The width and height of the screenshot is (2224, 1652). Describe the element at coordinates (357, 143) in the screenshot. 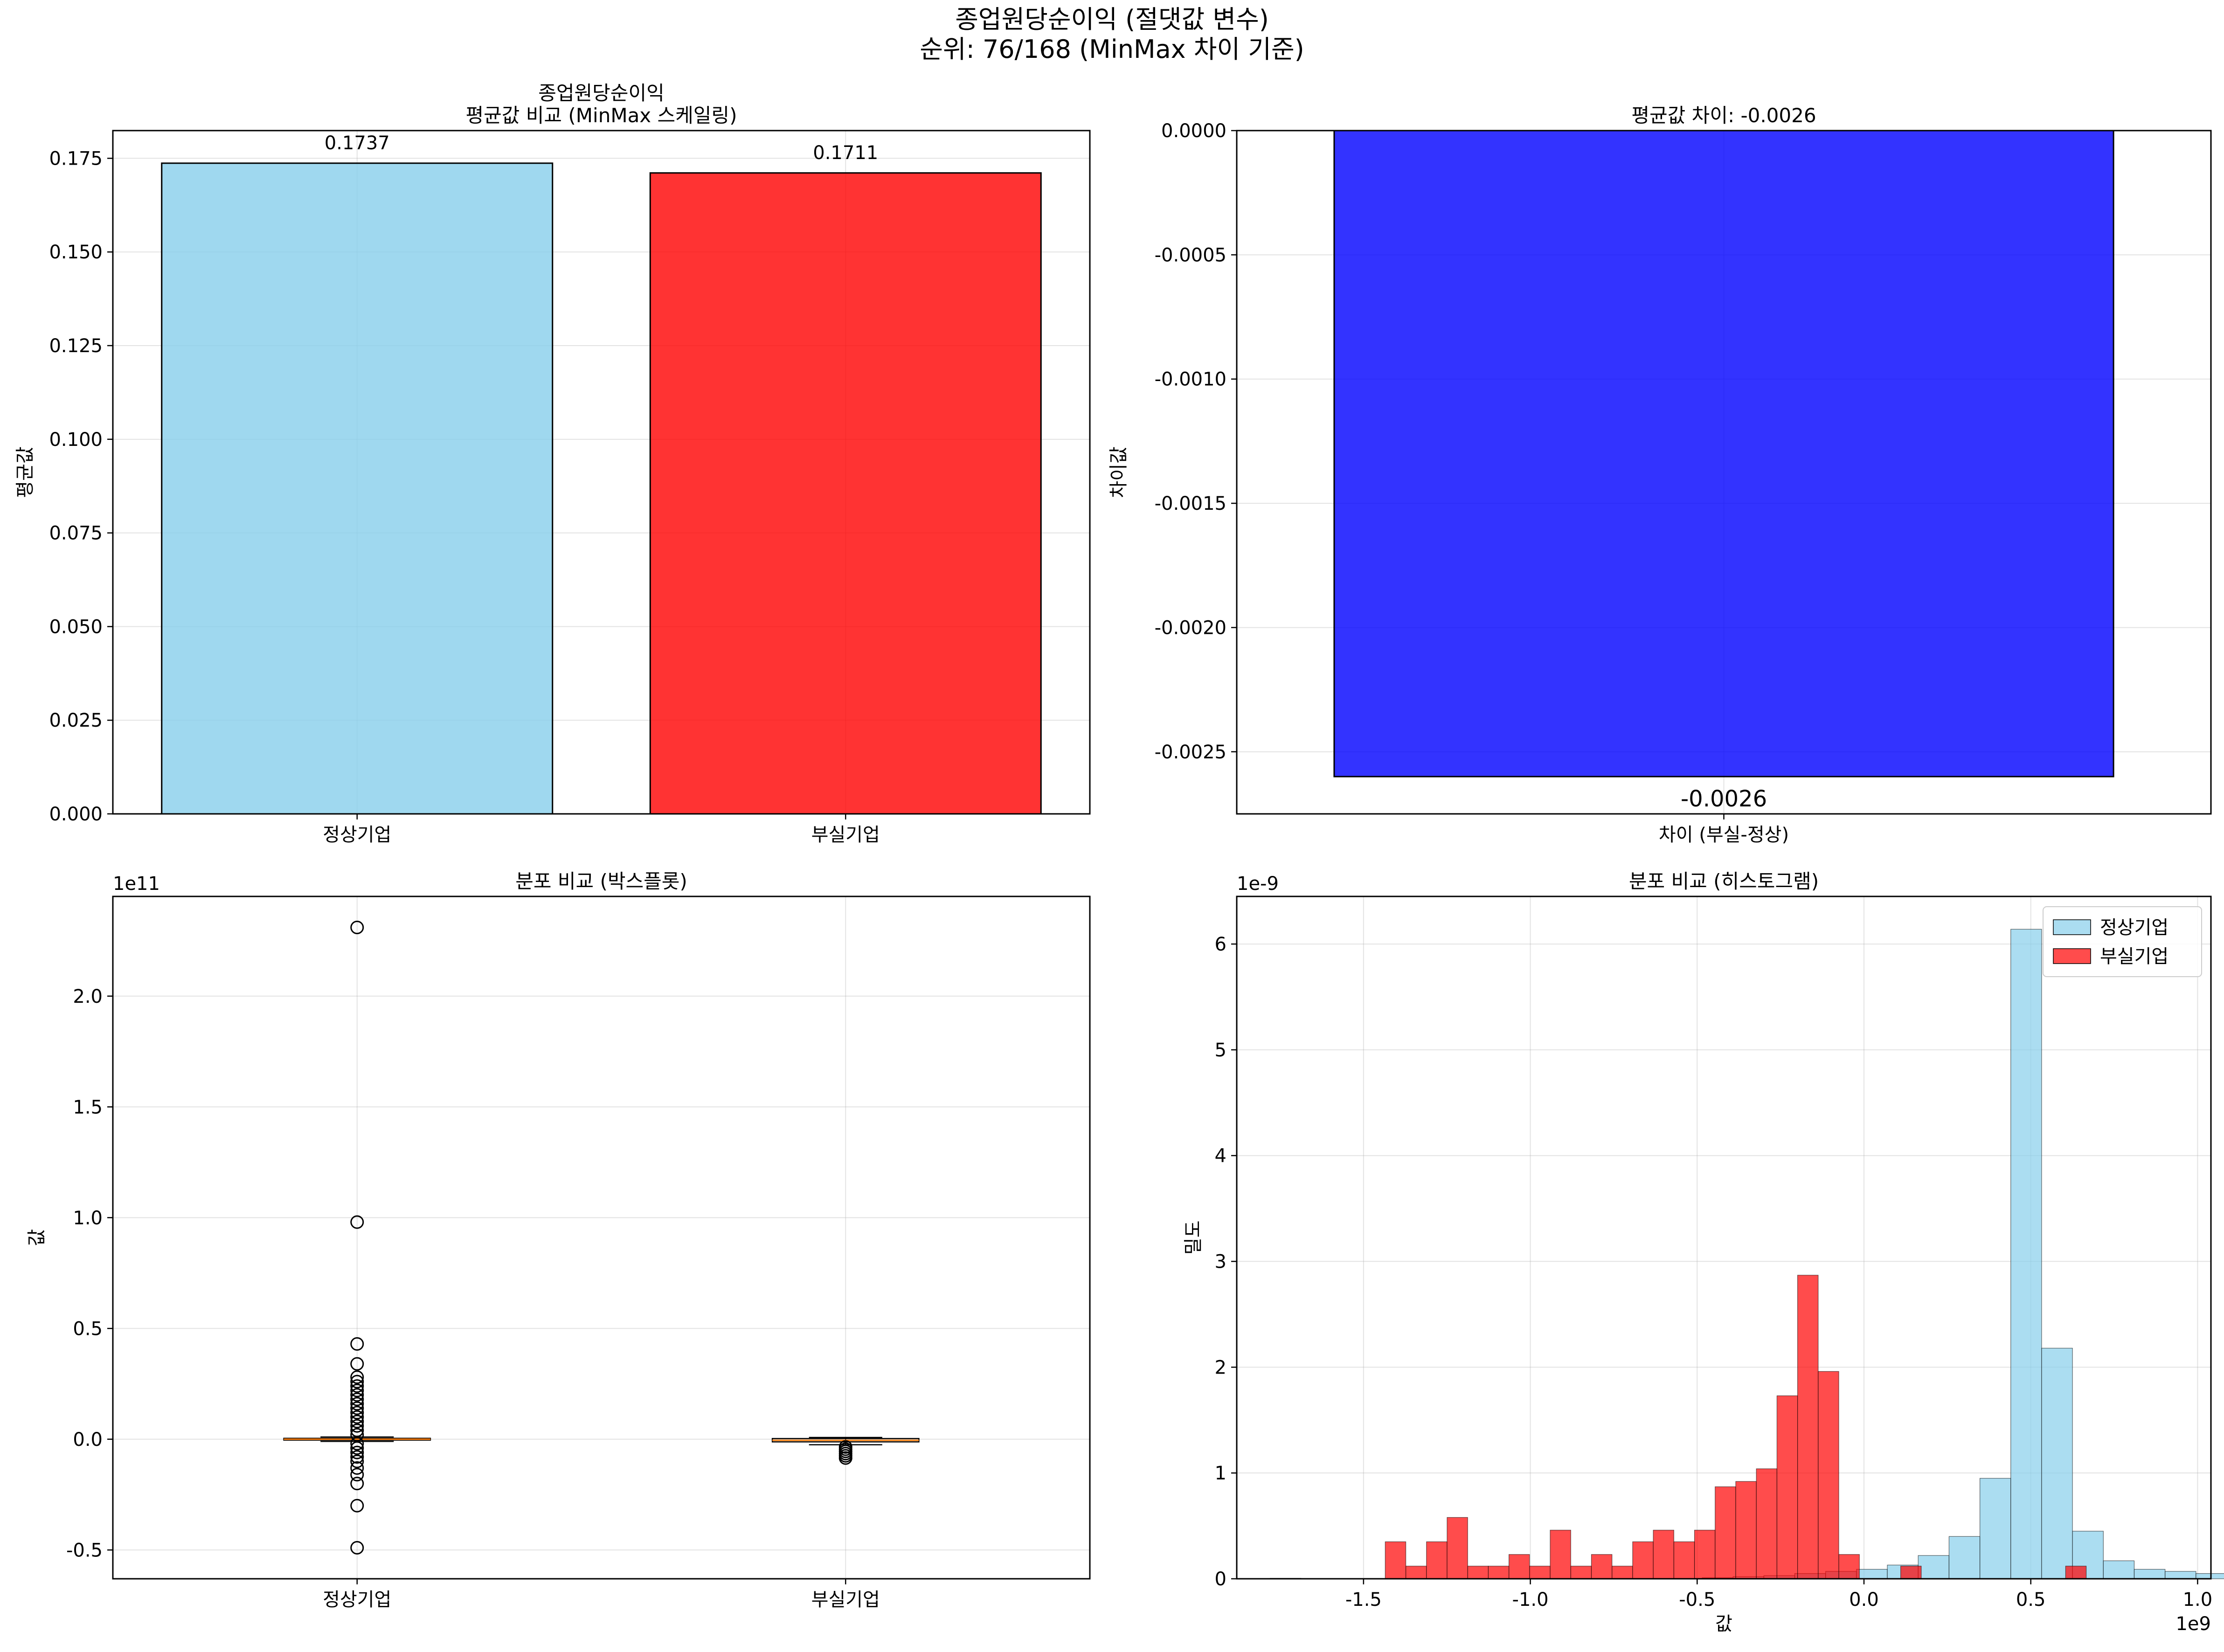

I see `chart1-value-label-1: 0.1737` at that location.